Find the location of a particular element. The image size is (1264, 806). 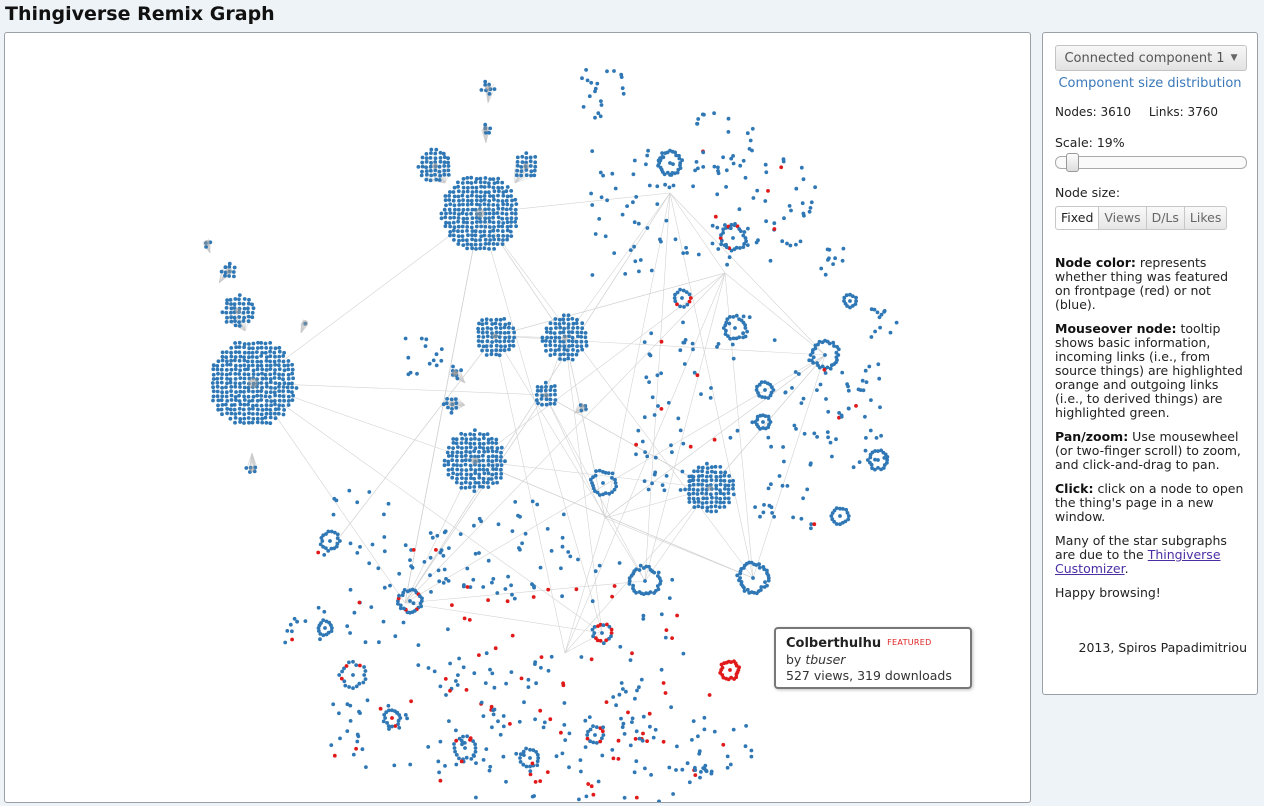

scale-slider is located at coordinates (1151, 162).